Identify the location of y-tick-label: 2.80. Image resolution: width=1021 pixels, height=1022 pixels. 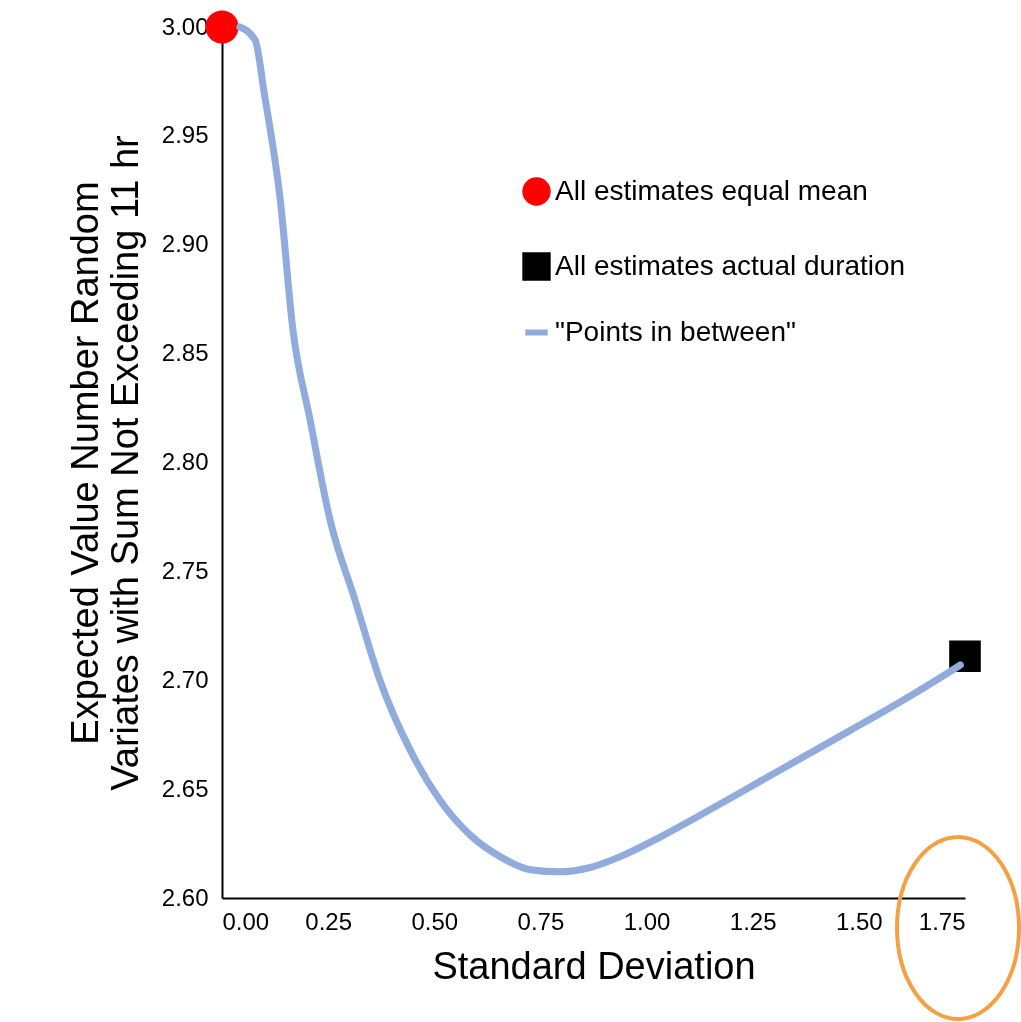
(185, 461).